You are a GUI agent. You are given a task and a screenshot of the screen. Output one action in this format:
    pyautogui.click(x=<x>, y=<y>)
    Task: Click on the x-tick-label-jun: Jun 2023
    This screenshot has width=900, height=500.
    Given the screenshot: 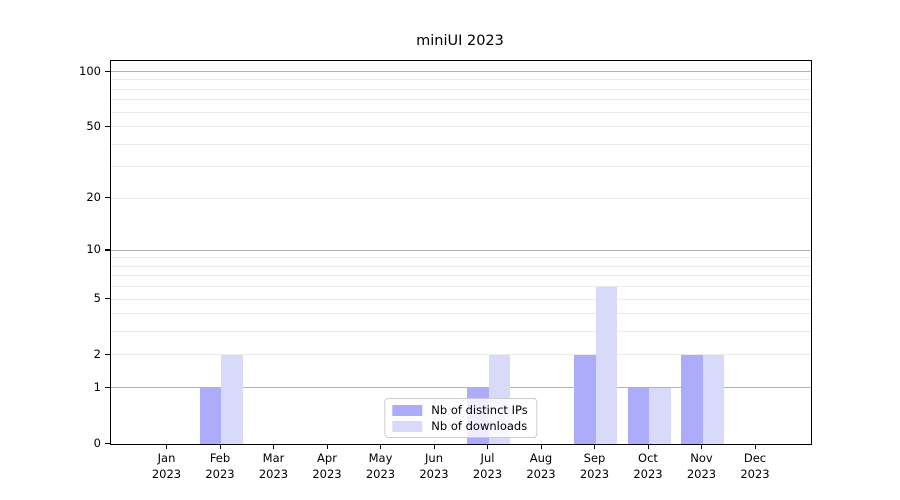 What is the action you would take?
    pyautogui.click(x=434, y=466)
    